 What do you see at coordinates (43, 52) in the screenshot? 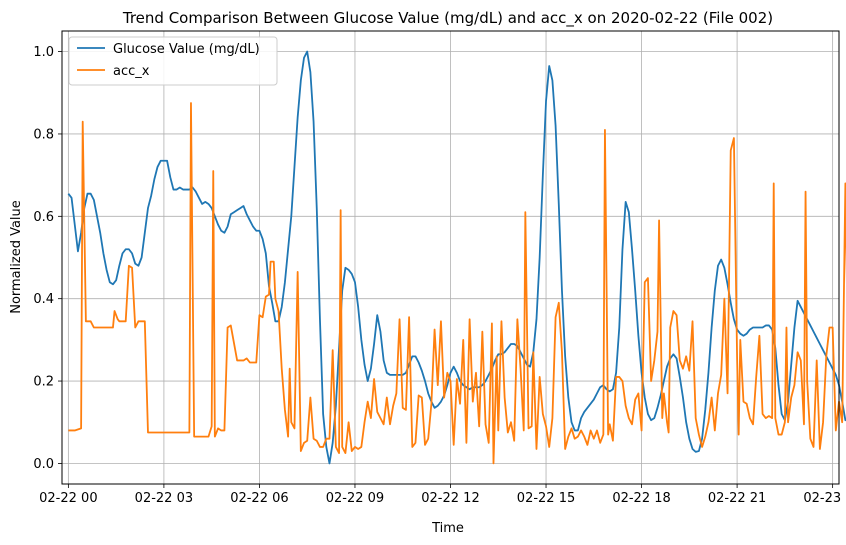
I see `y-tick-label: 1.0` at bounding box center [43, 52].